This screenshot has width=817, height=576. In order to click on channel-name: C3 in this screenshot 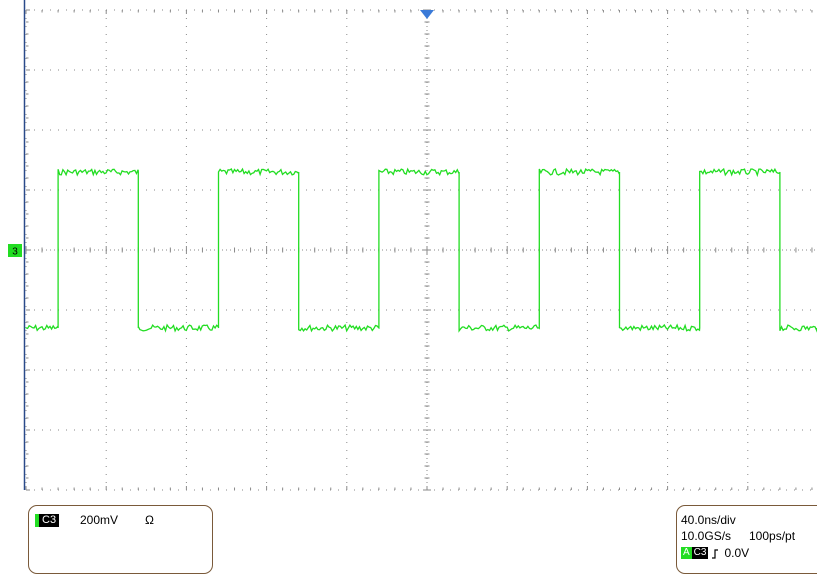, I will do `click(49, 520)`.